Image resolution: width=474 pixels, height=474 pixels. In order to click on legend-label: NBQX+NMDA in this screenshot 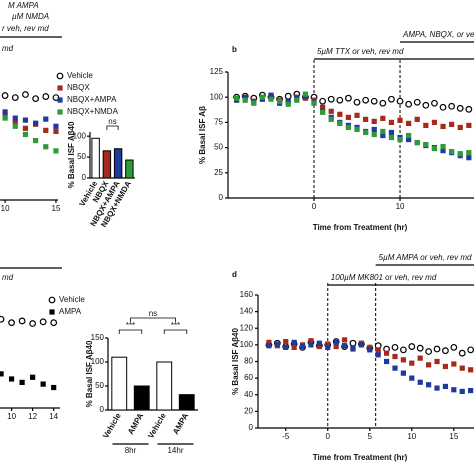, I will do `click(93, 111)`.